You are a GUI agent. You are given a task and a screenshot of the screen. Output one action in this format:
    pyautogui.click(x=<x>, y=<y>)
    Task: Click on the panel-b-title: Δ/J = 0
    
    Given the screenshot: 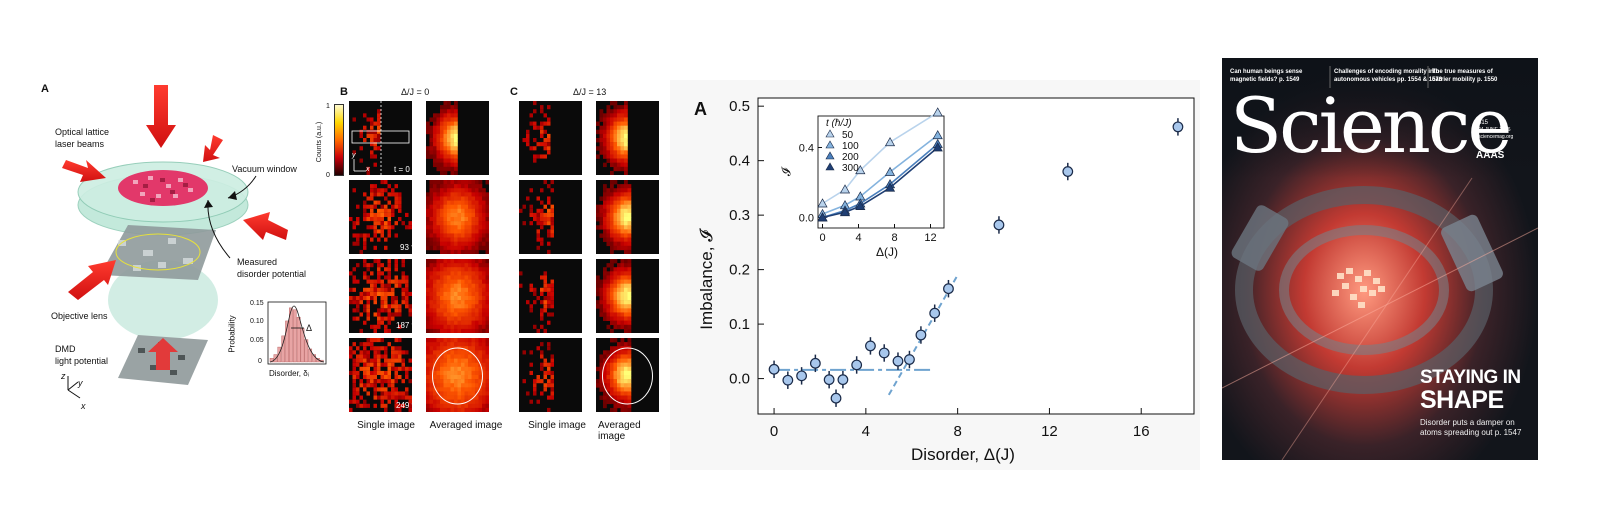 What is the action you would take?
    pyautogui.click(x=415, y=92)
    